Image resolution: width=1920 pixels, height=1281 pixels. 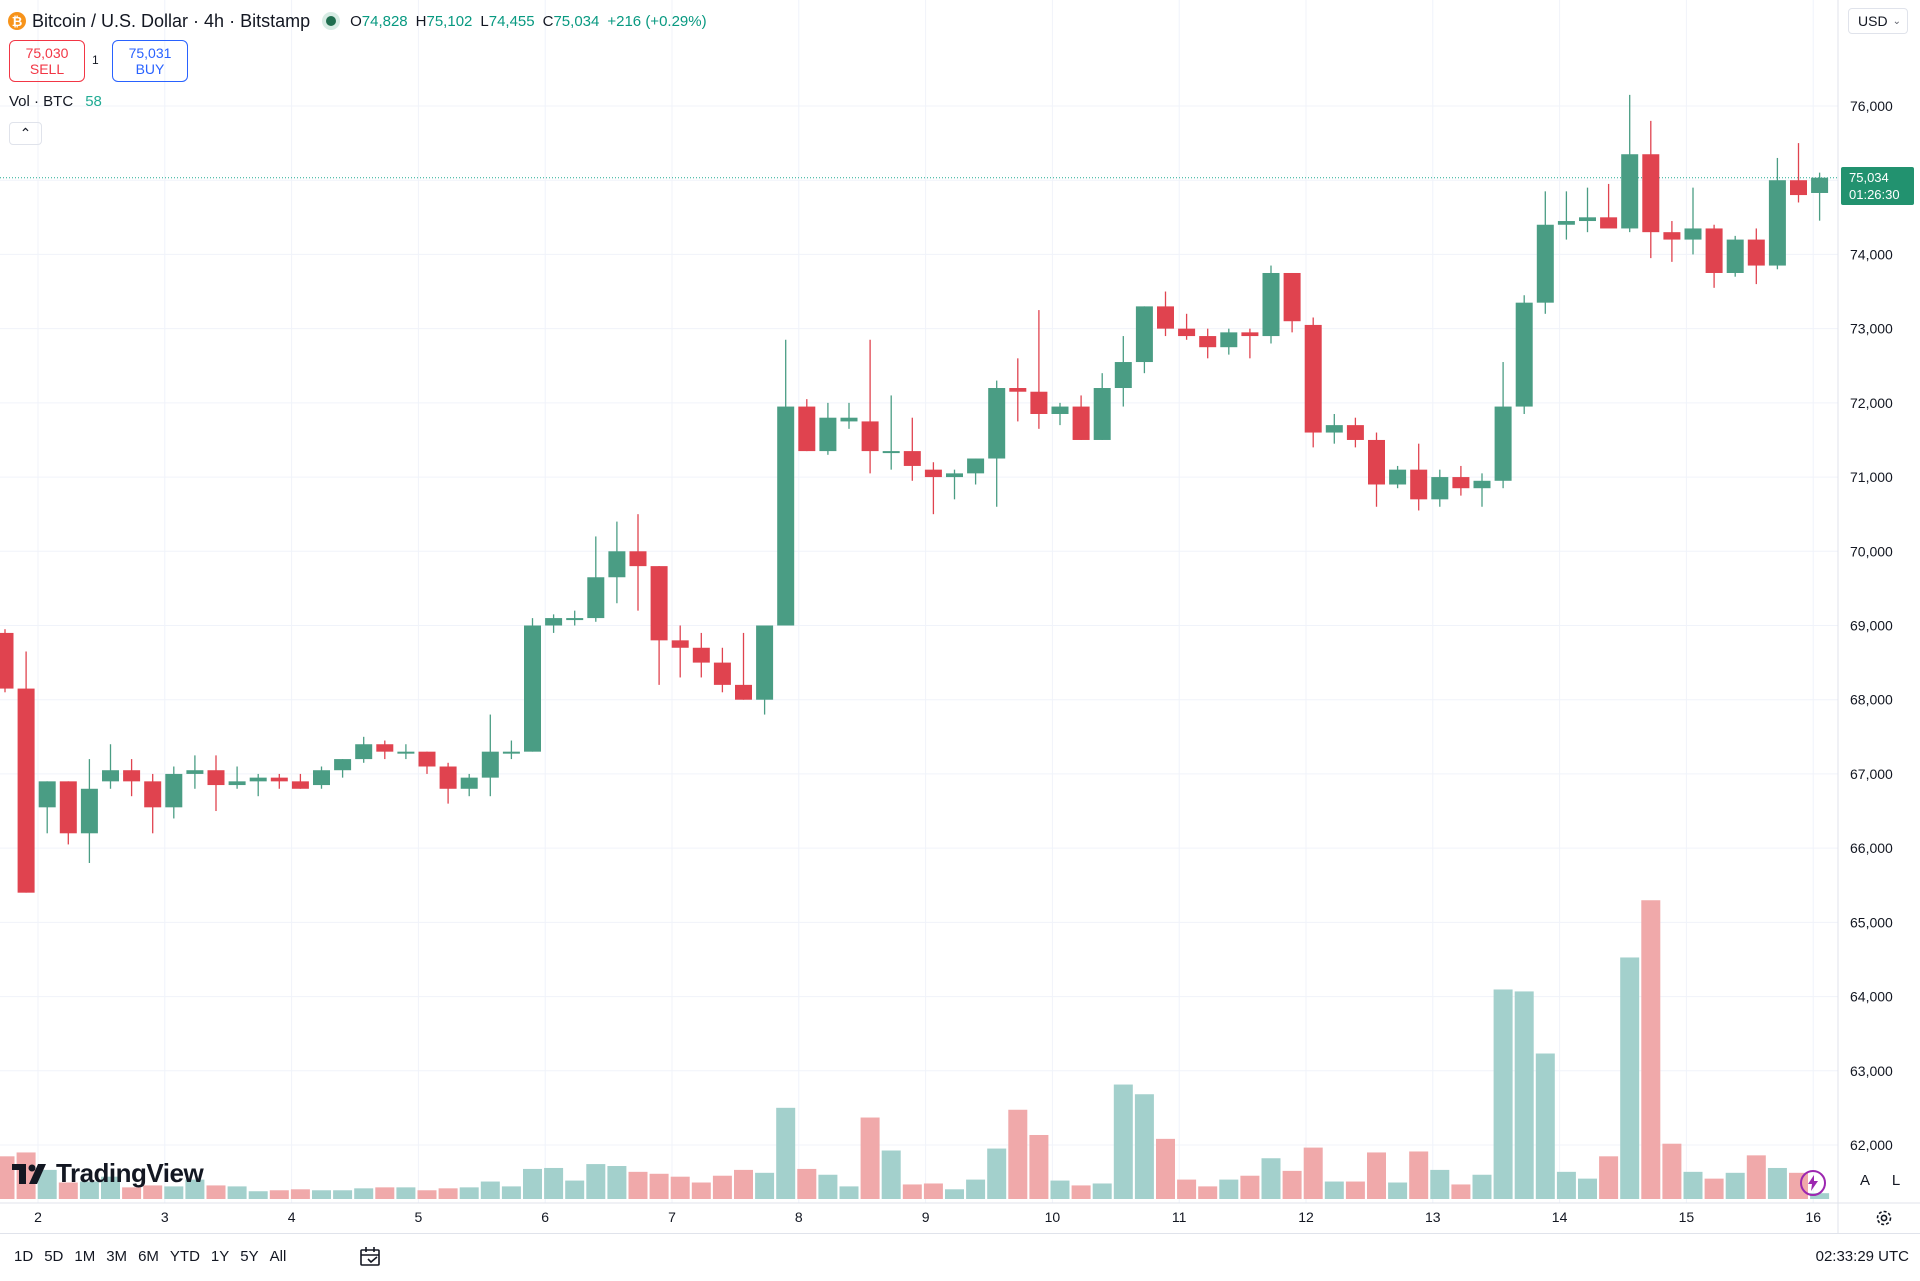 What do you see at coordinates (93, 101) in the screenshot?
I see `volume-value: 58` at bounding box center [93, 101].